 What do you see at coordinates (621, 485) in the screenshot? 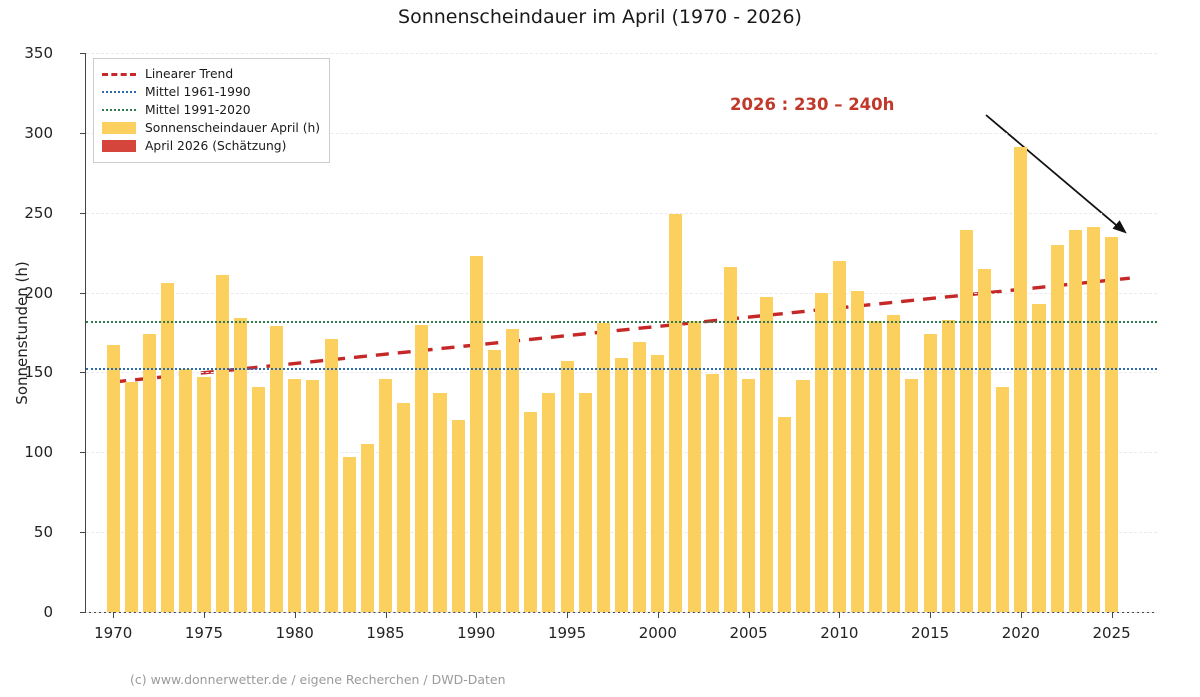
I see `bar-year-1998` at bounding box center [621, 485].